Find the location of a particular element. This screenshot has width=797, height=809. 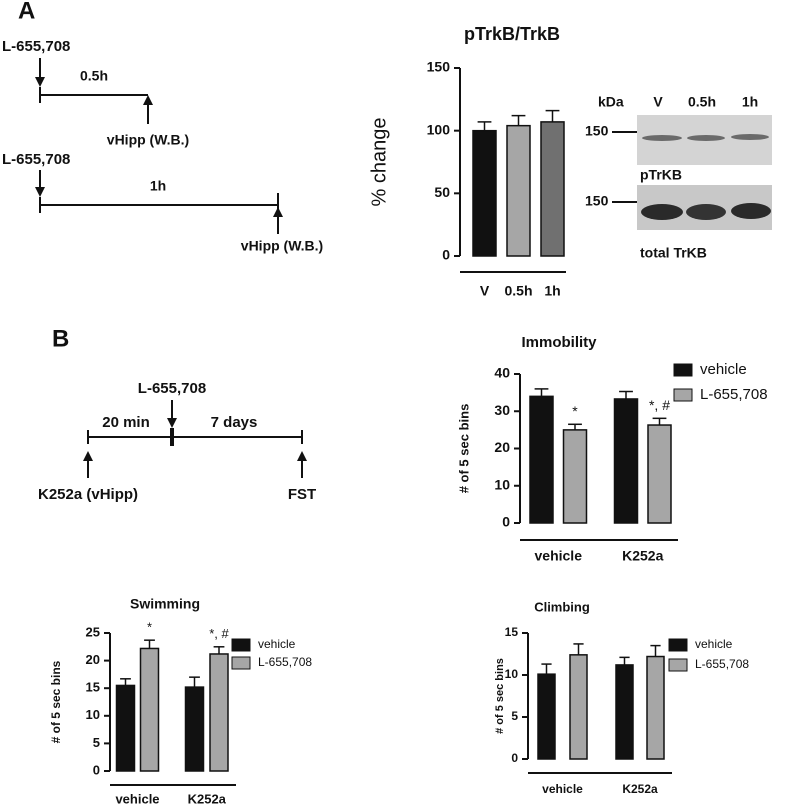

western-blot: kDa V 0.5h 1h 150 pTrKB 150 total TrKB is located at coordinates (678, 177).